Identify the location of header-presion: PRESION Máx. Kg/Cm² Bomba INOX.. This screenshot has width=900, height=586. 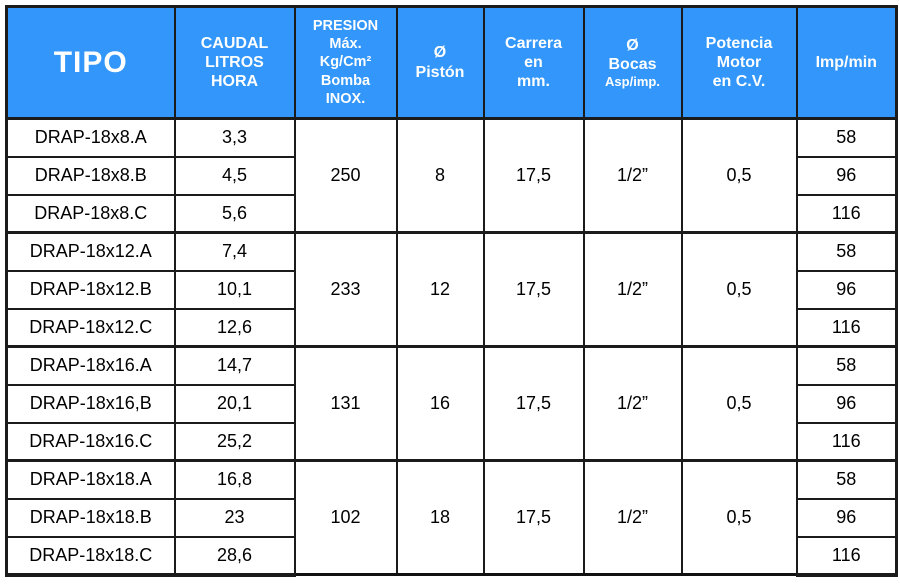
(345, 62).